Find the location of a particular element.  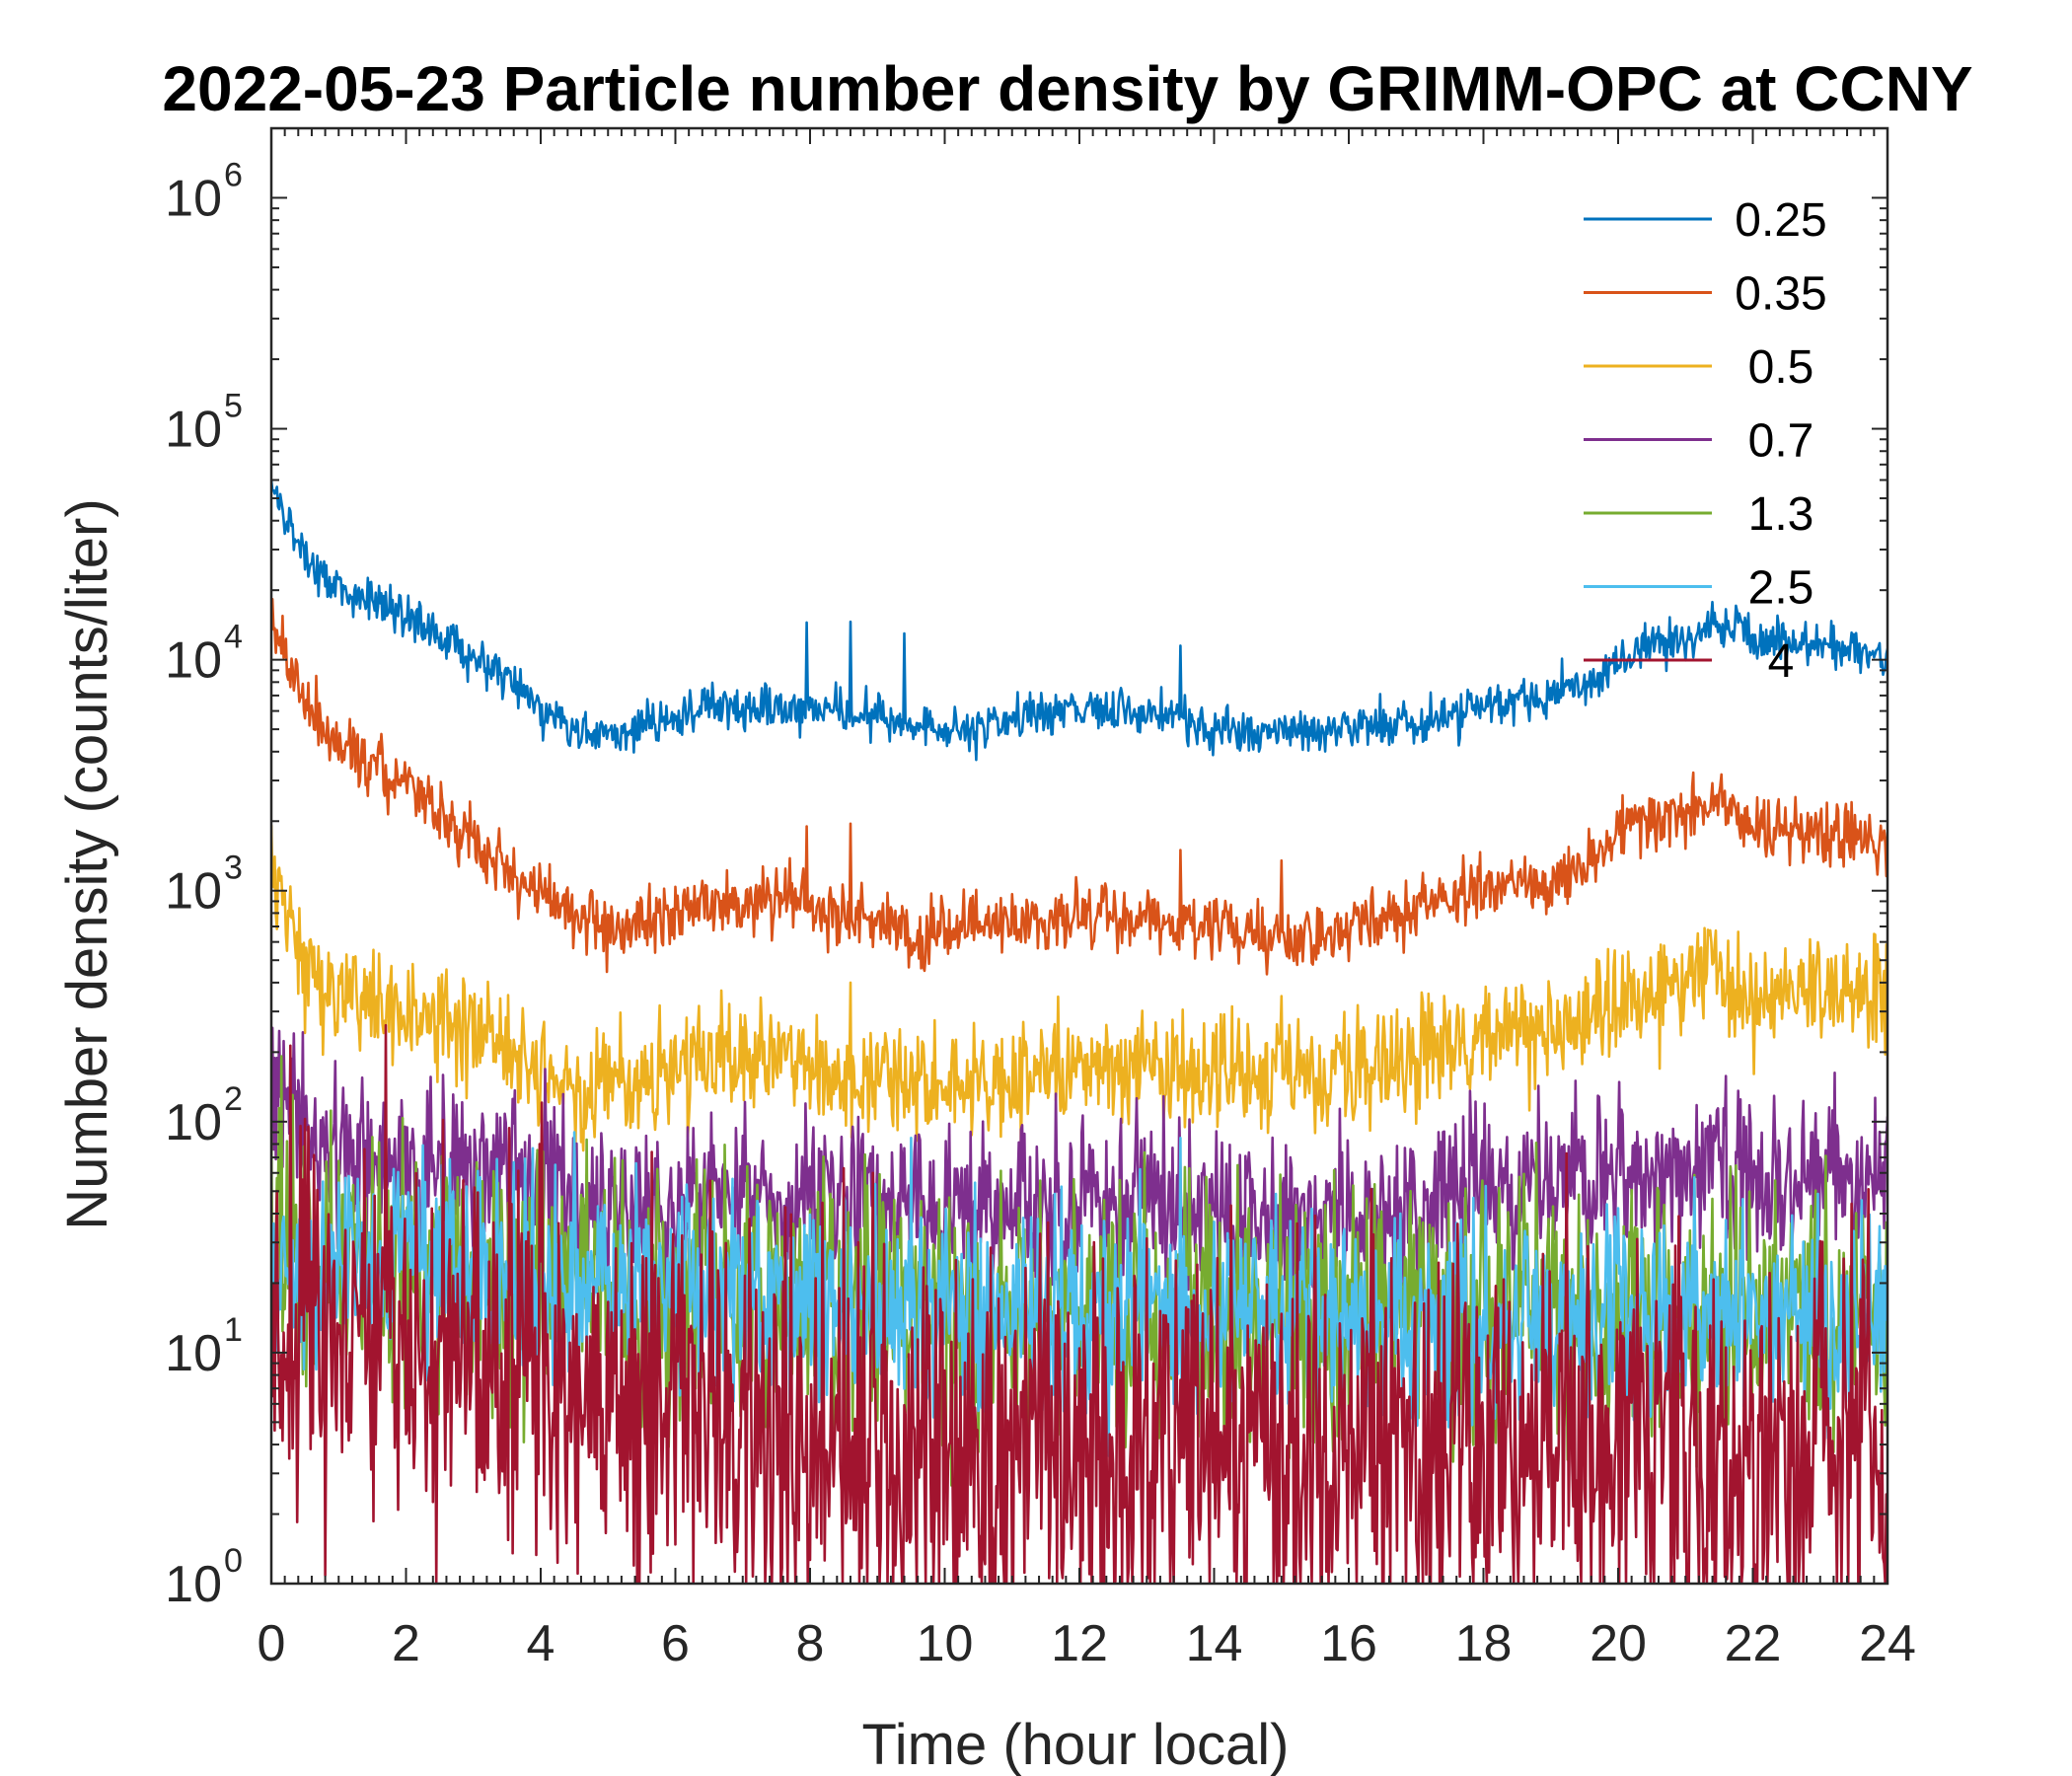

legend-label: 2.5 is located at coordinates (1781, 588).